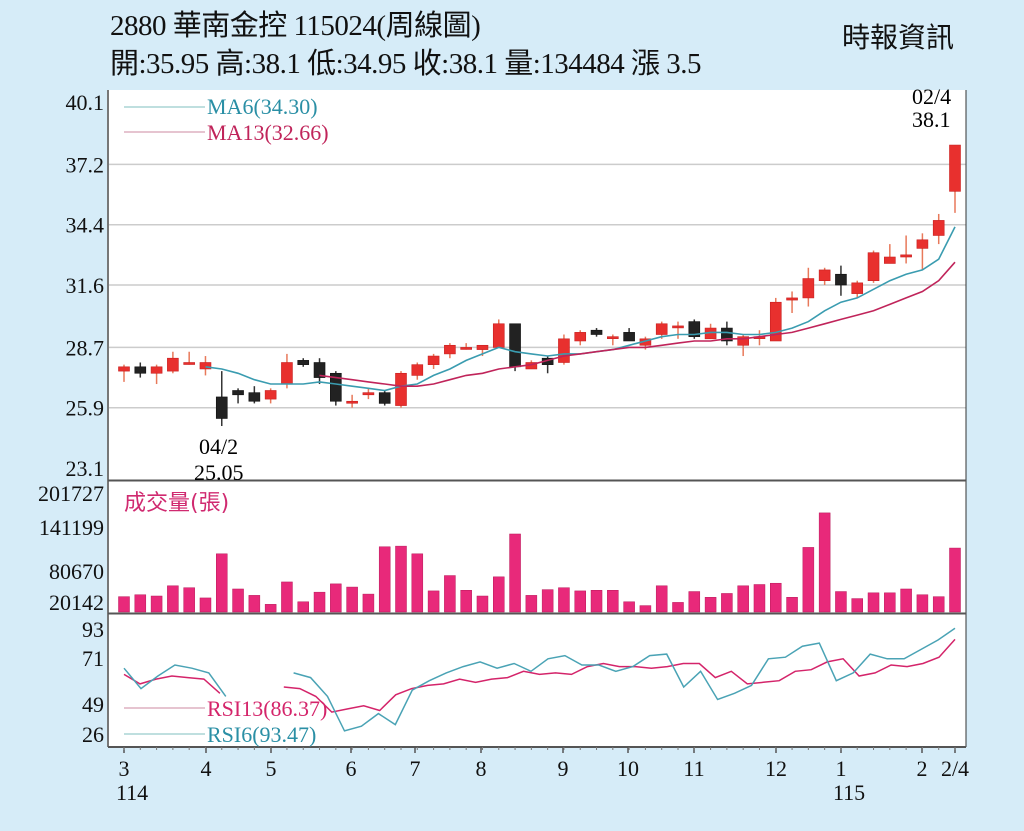  I want to click on svg-text: 11, so click(693, 768).